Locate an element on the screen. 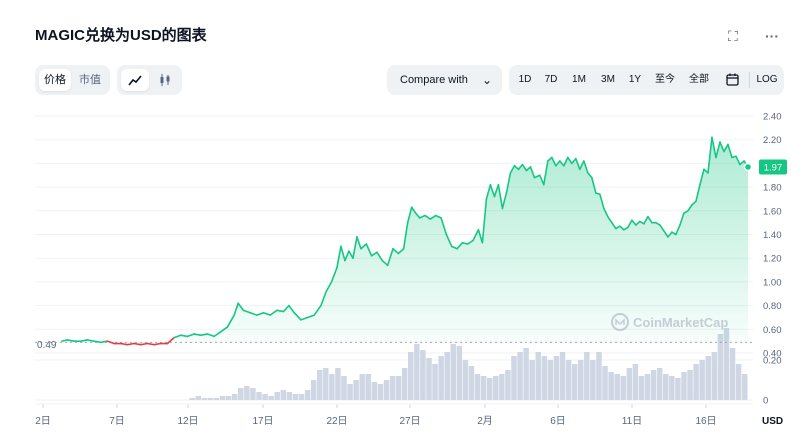  log-scale-toggle: LOG is located at coordinates (767, 79).